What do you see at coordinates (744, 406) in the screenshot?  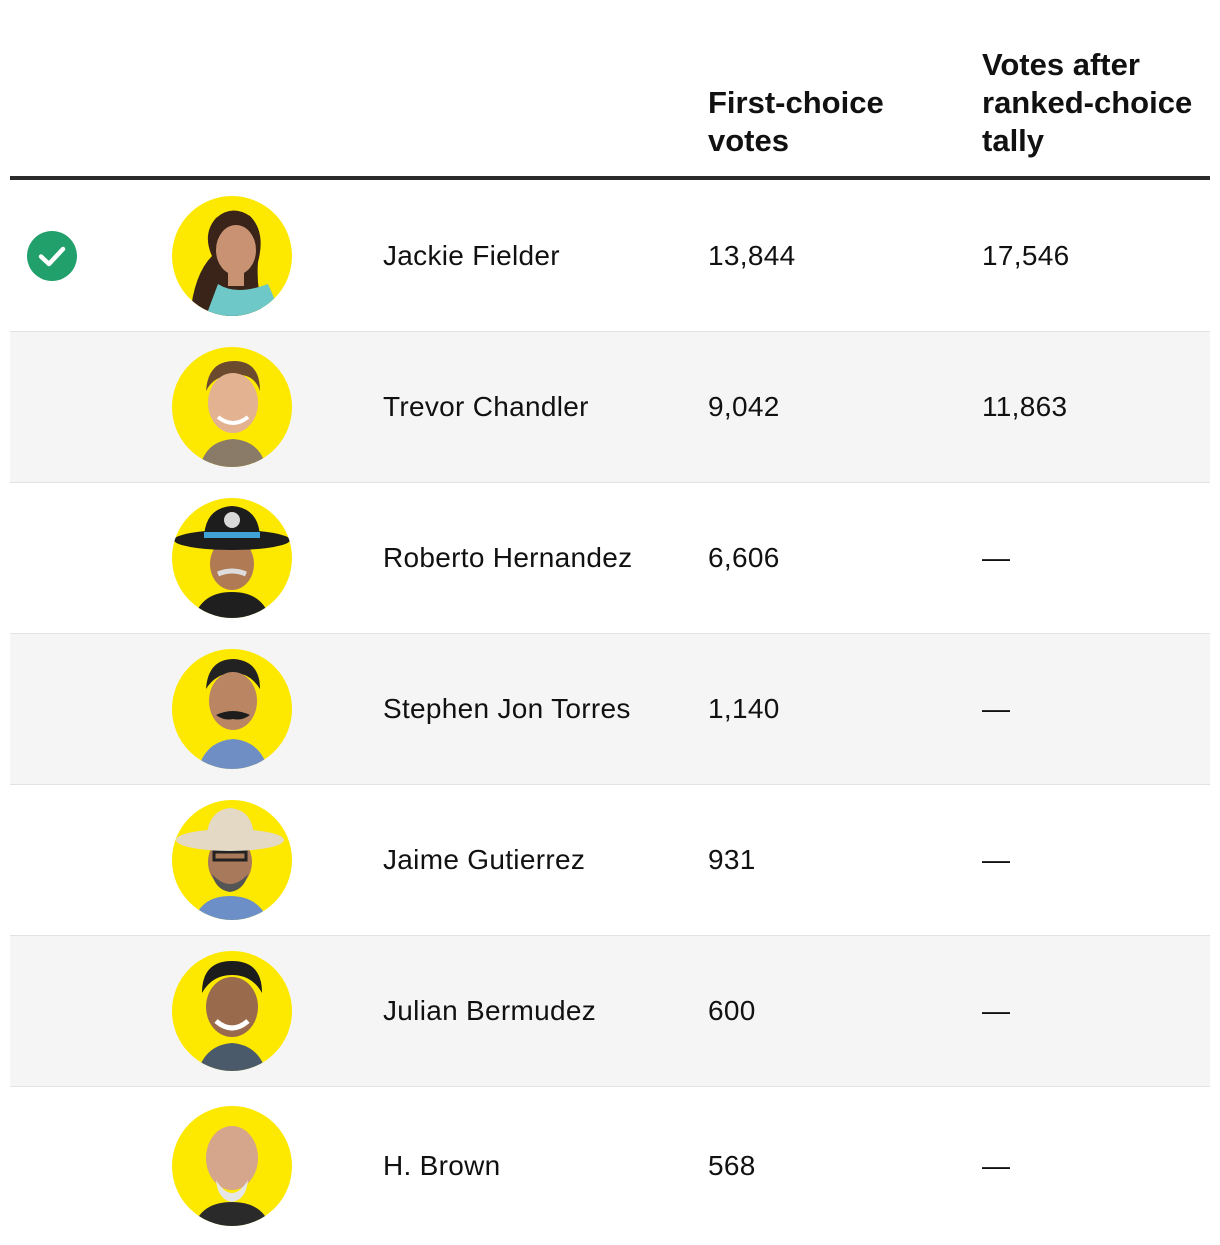 I see `first-choice-votes: 9,042` at bounding box center [744, 406].